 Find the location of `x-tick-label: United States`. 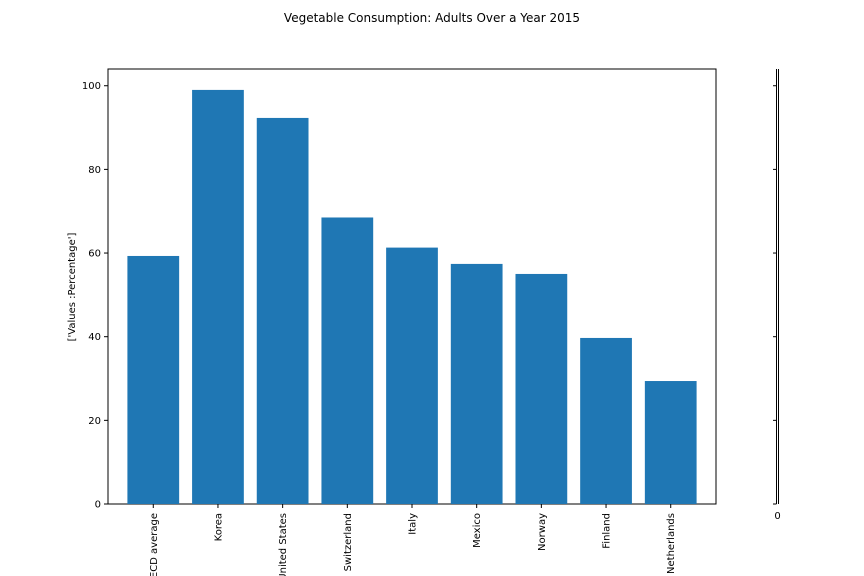

x-tick-label: United States is located at coordinates (283, 544).